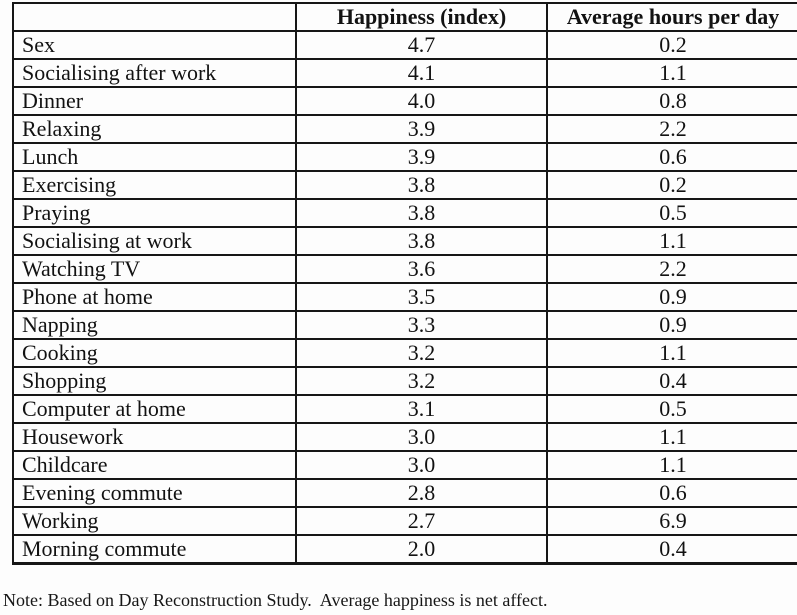  Describe the element at coordinates (154, 157) in the screenshot. I see `activity-cell: Lunch` at that location.